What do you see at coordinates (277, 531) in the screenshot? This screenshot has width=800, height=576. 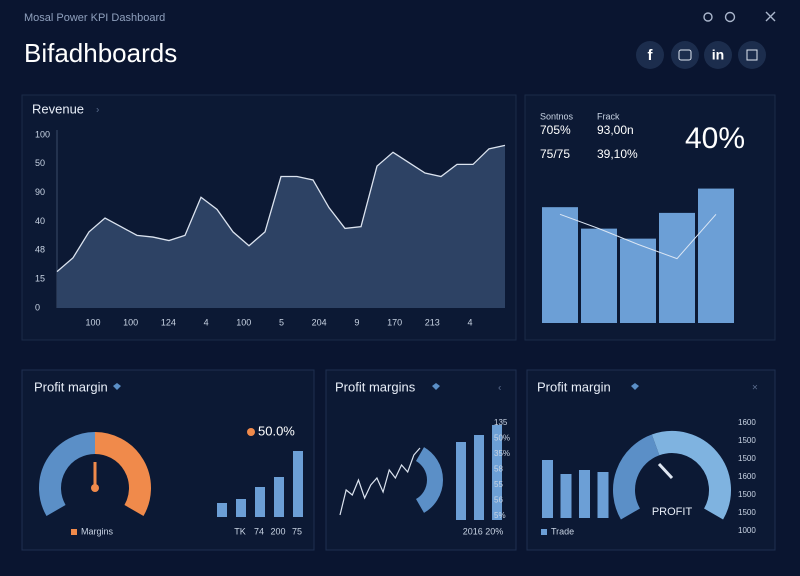 I see `bar-label: 200` at bounding box center [277, 531].